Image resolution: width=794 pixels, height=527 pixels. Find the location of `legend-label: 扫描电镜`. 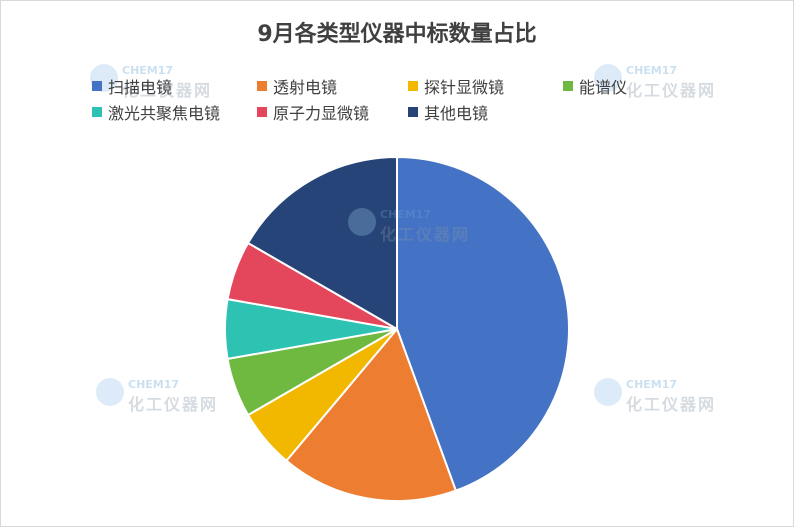

legend-label: 扫描电镜 is located at coordinates (140, 87).